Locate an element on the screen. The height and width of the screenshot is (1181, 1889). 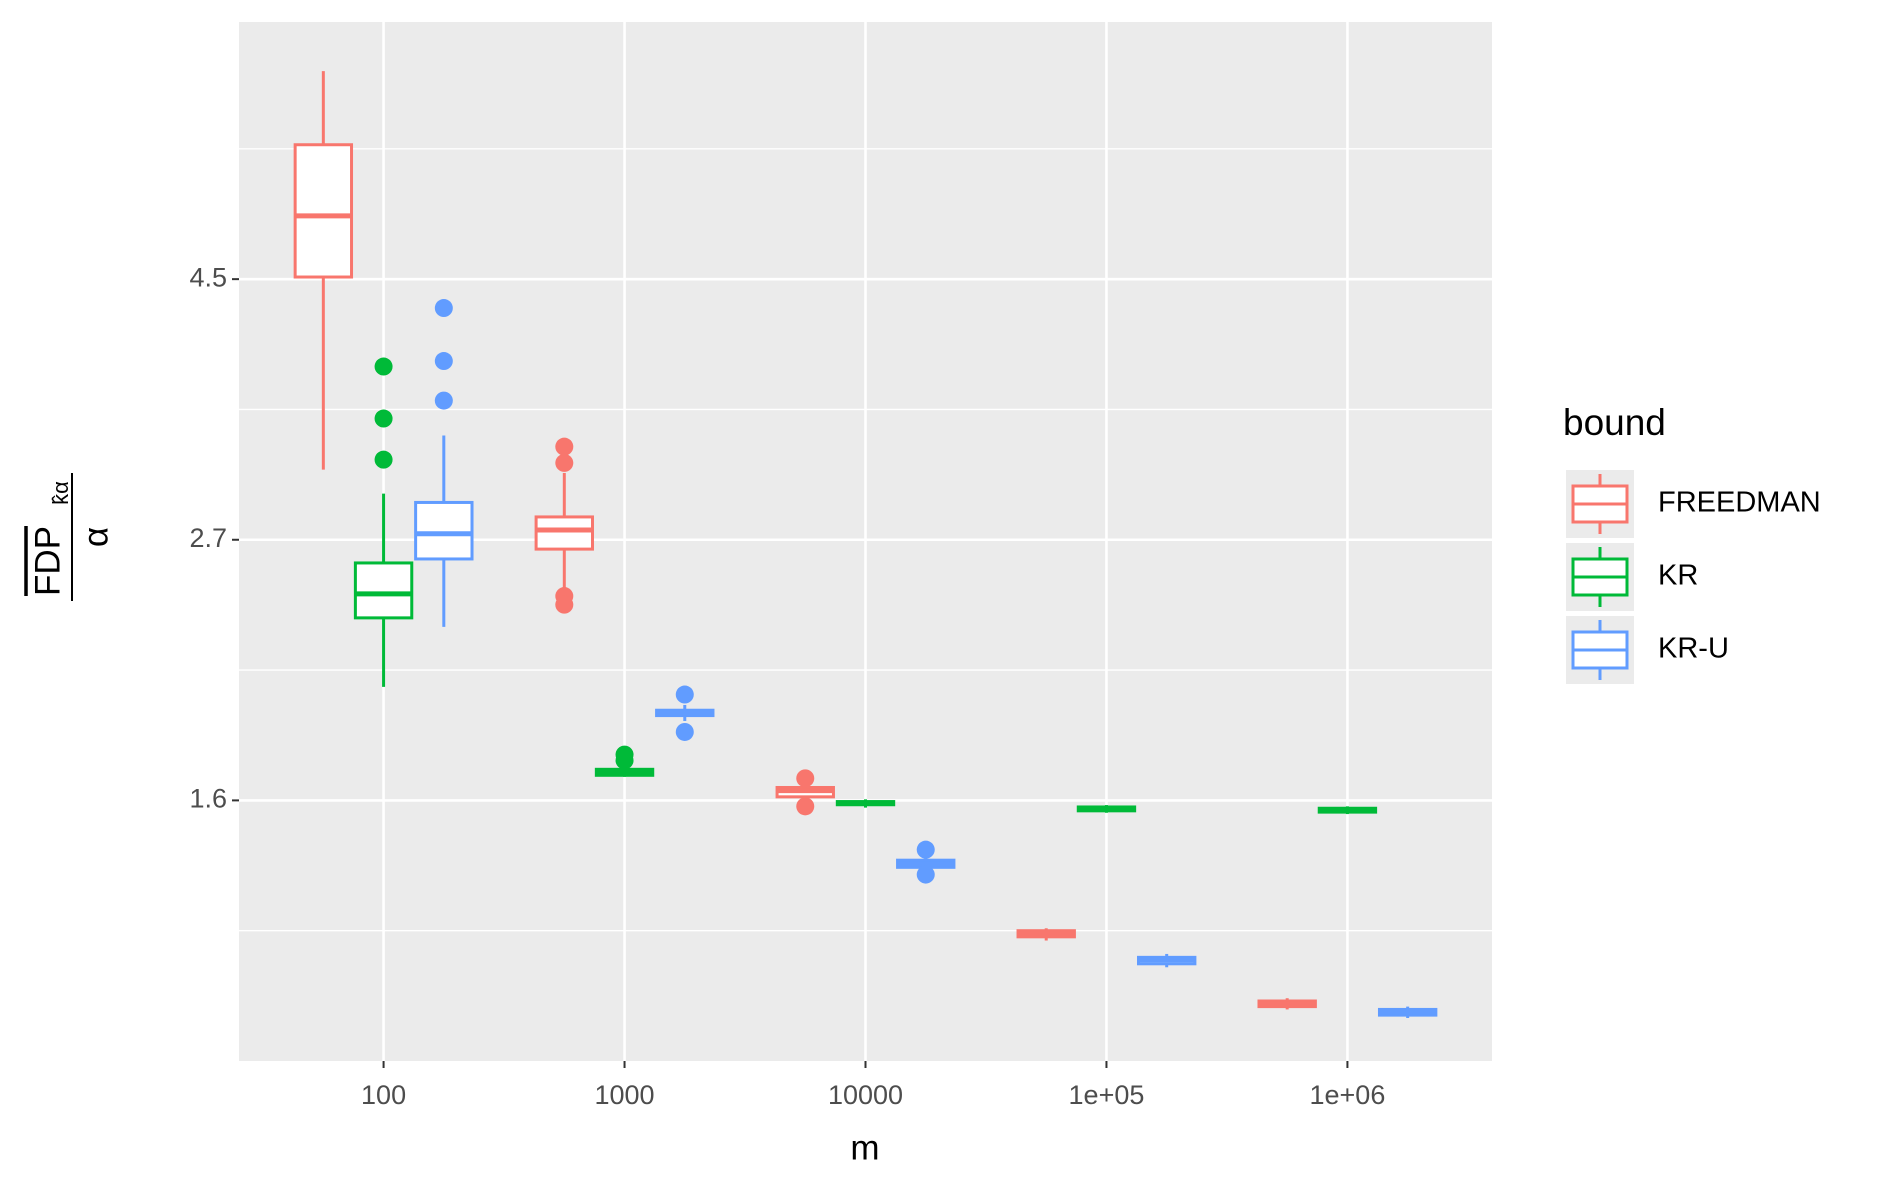
y-tick-label: 4.5 is located at coordinates (208, 277).